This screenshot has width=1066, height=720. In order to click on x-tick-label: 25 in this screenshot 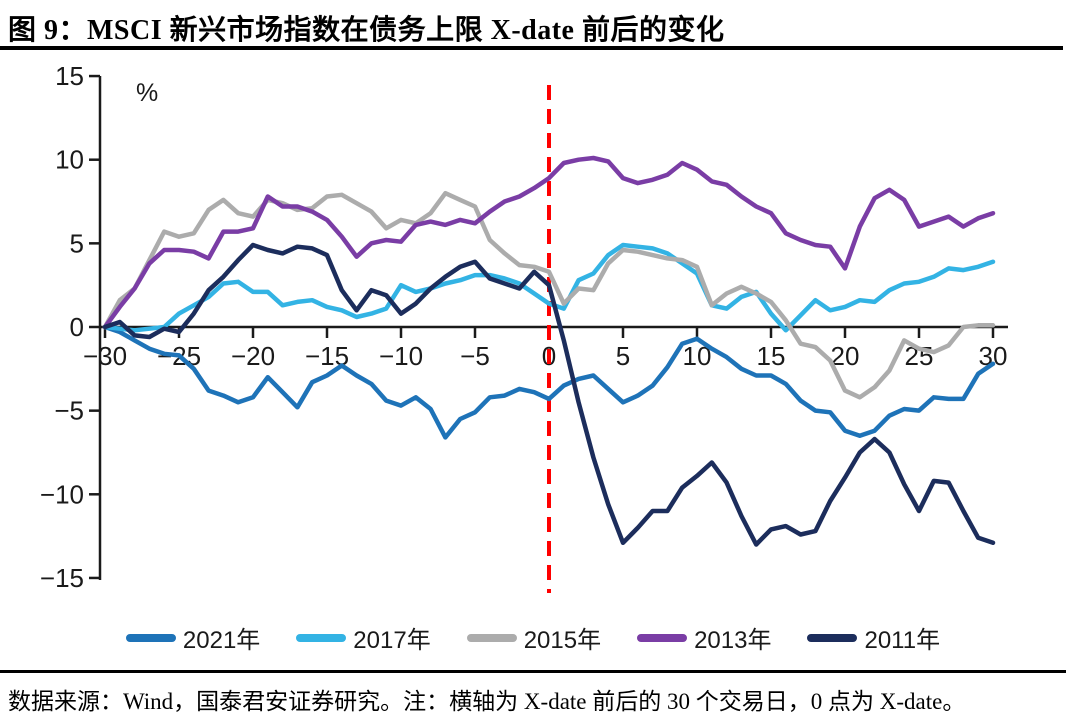, I will do `click(919, 356)`.